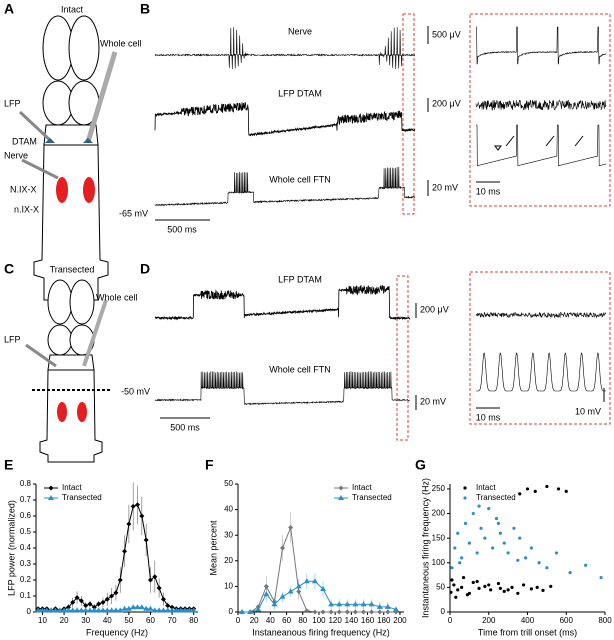  What do you see at coordinates (439, 513) in the screenshot?
I see `y-tick-label: 200` at bounding box center [439, 513].